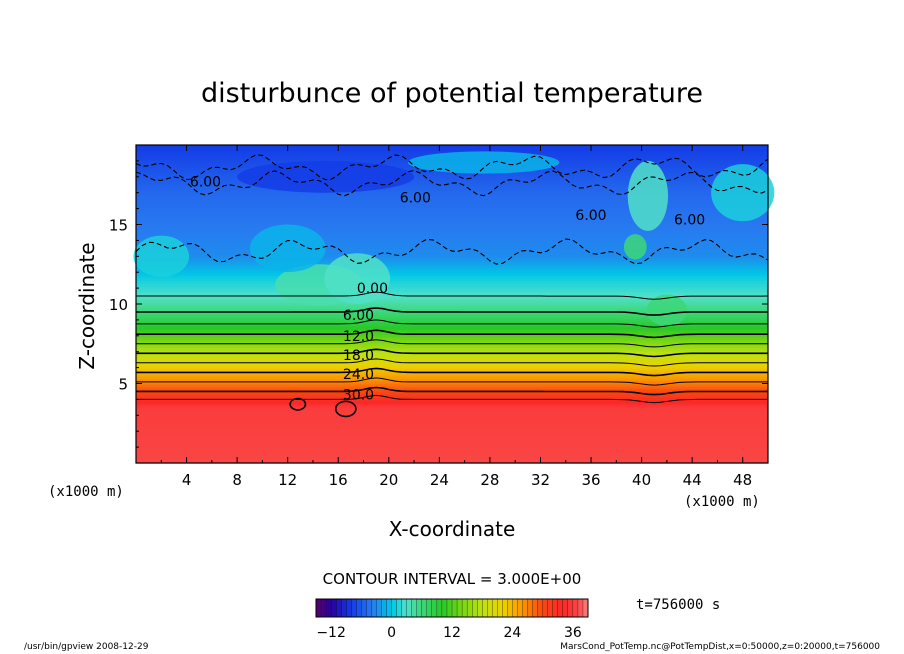 The height and width of the screenshot is (654, 904). Describe the element at coordinates (287, 480) in the screenshot. I see `x-tick-label: 12` at that location.